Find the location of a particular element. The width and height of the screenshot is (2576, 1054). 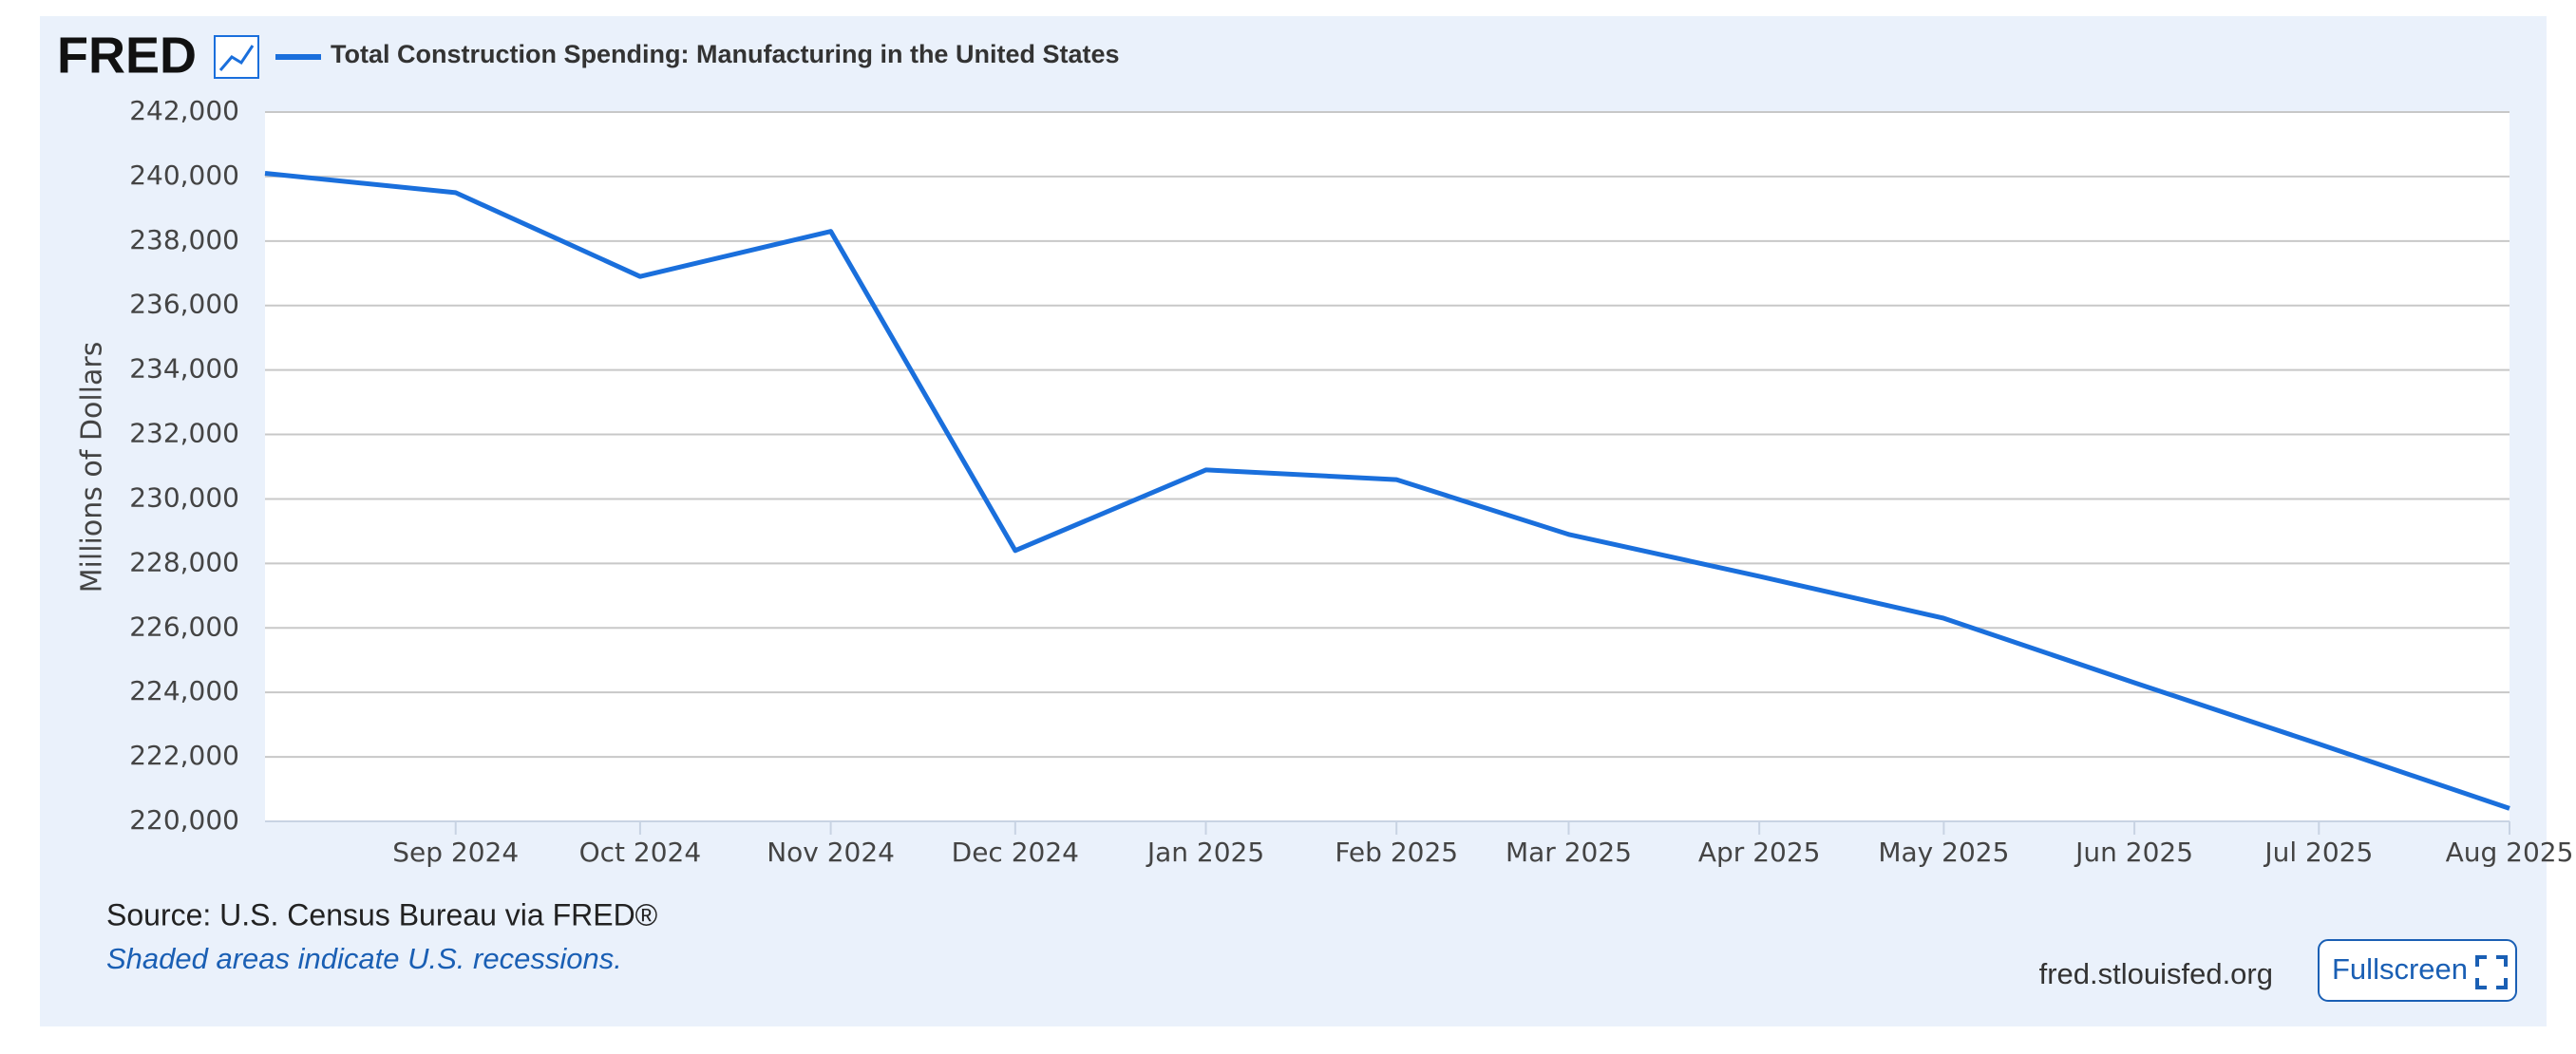

x-tick-label: May 2025 is located at coordinates (1943, 852).